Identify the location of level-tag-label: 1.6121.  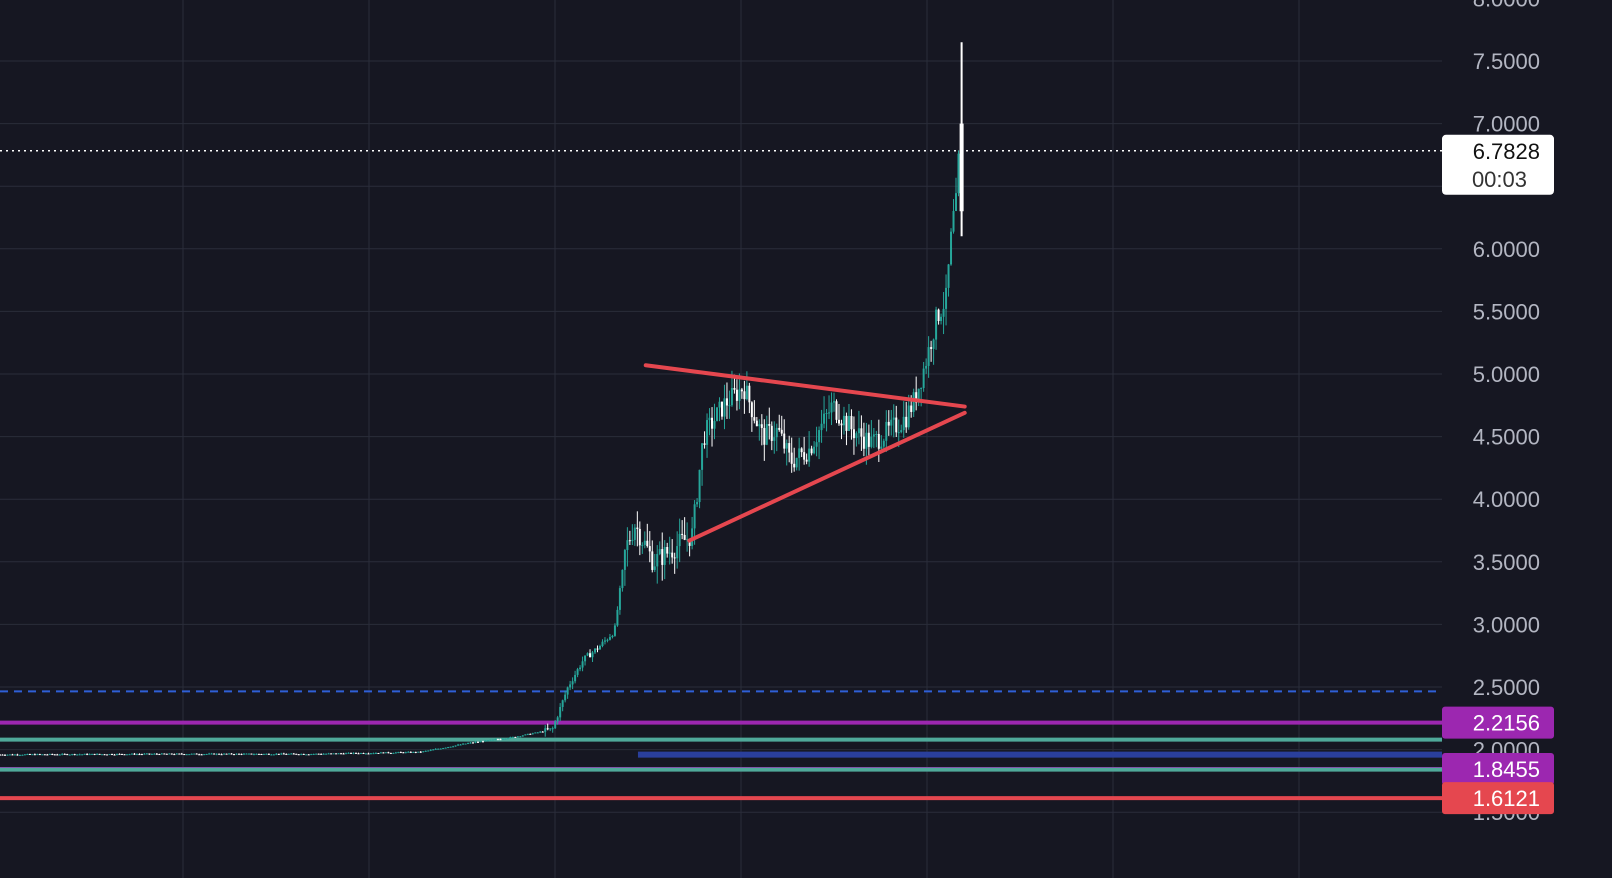
(1506, 798).